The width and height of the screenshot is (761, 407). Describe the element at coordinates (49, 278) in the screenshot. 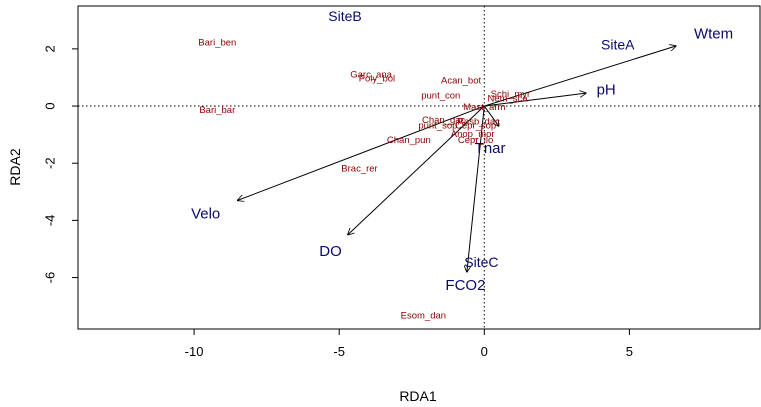

I see `y-tick-label: -6` at that location.